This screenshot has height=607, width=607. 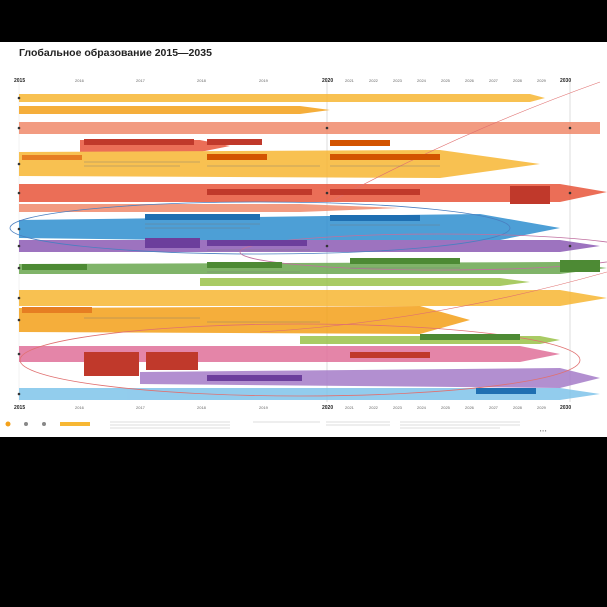 What do you see at coordinates (300, 360) in the screenshot?
I see `ellipse-pink` at bounding box center [300, 360].